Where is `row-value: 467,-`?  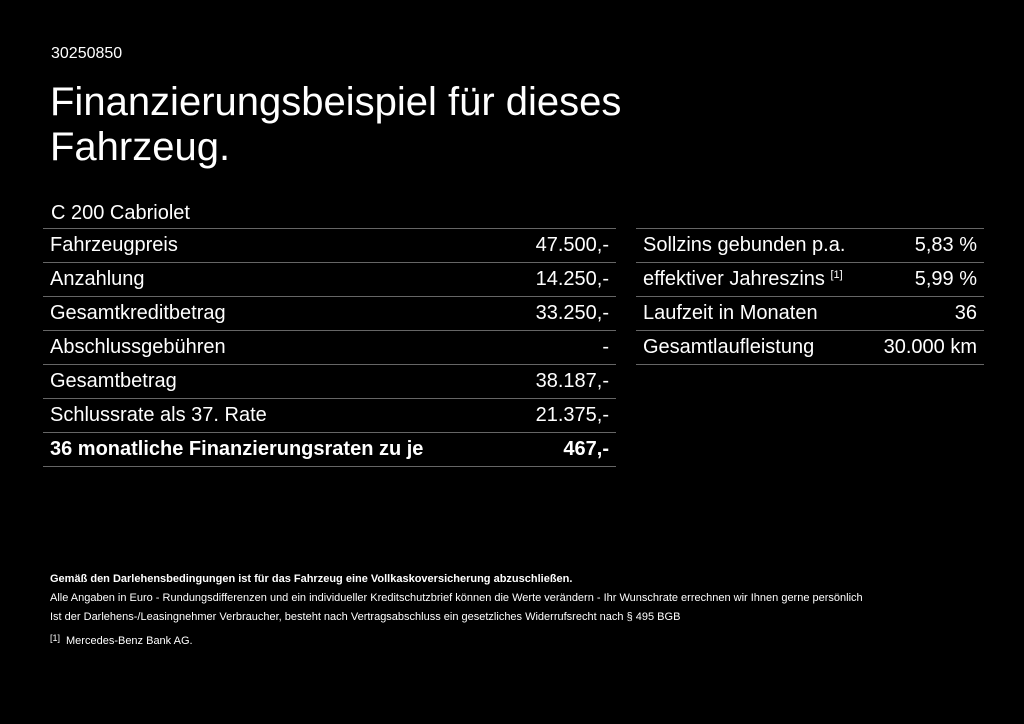 row-value: 467,- is located at coordinates (563, 449).